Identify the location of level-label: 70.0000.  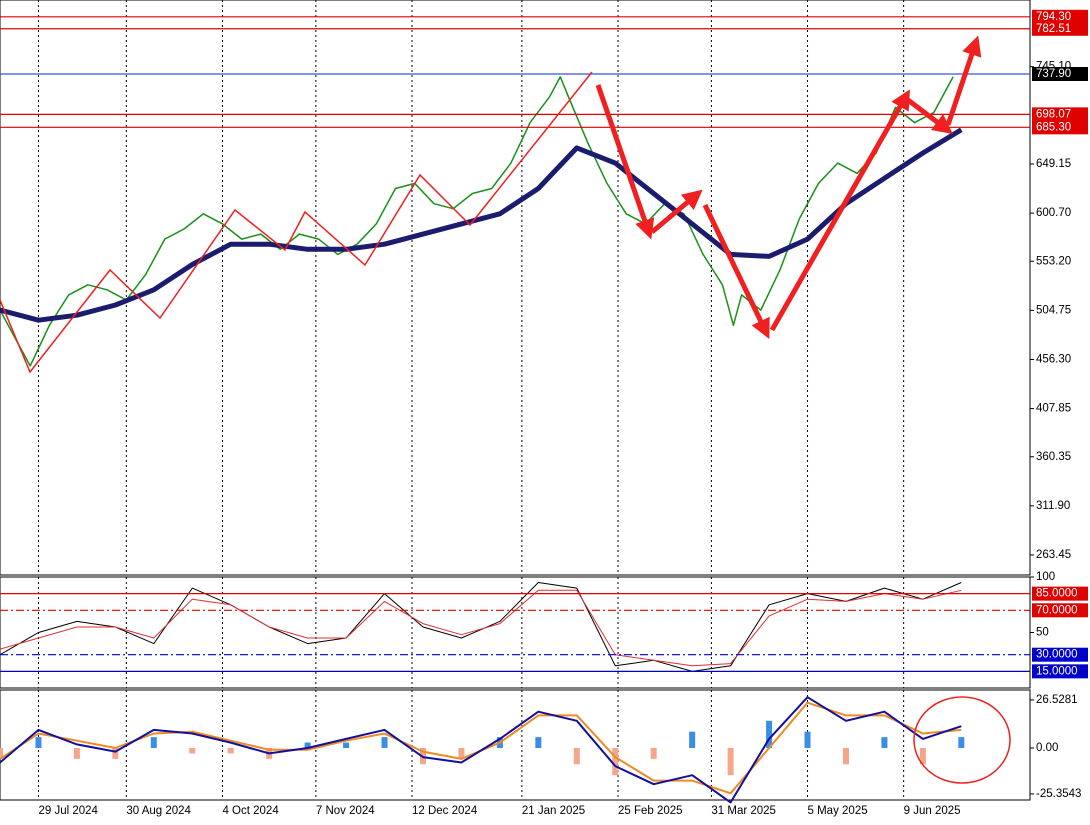
(1057, 610).